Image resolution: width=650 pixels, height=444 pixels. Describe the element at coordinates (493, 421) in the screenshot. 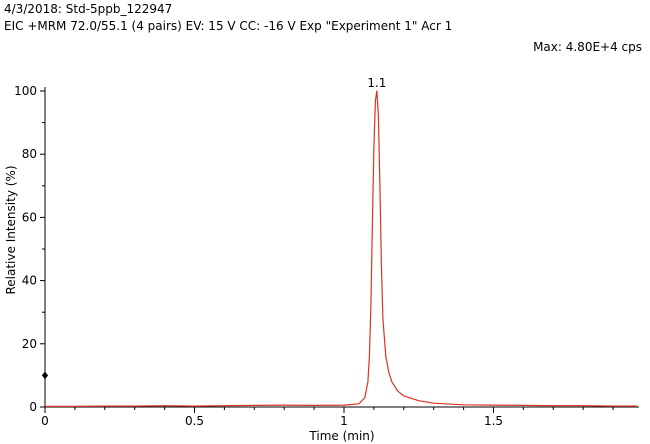

I see `x-tick-label: 1.5` at that location.